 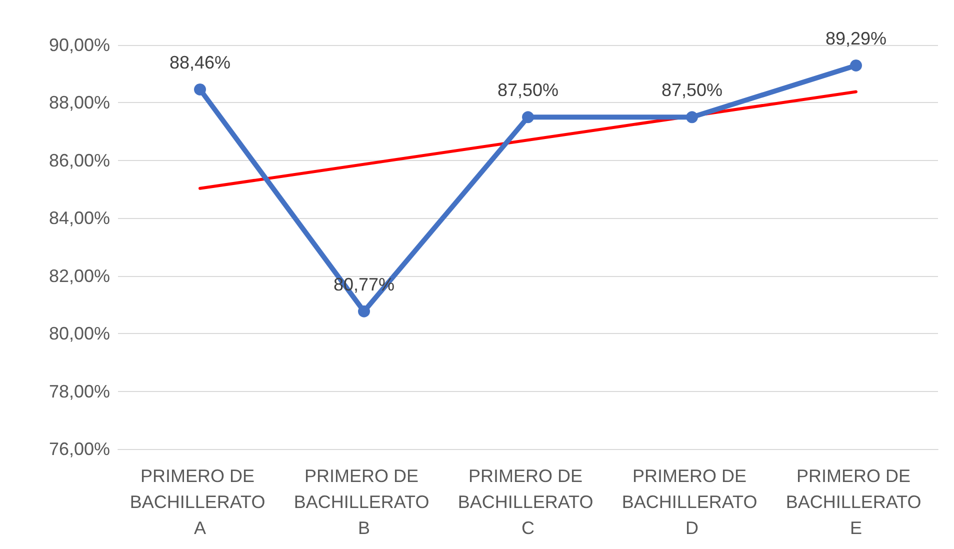 I want to click on y-tick-label: 86,00%, so click(x=79, y=160).